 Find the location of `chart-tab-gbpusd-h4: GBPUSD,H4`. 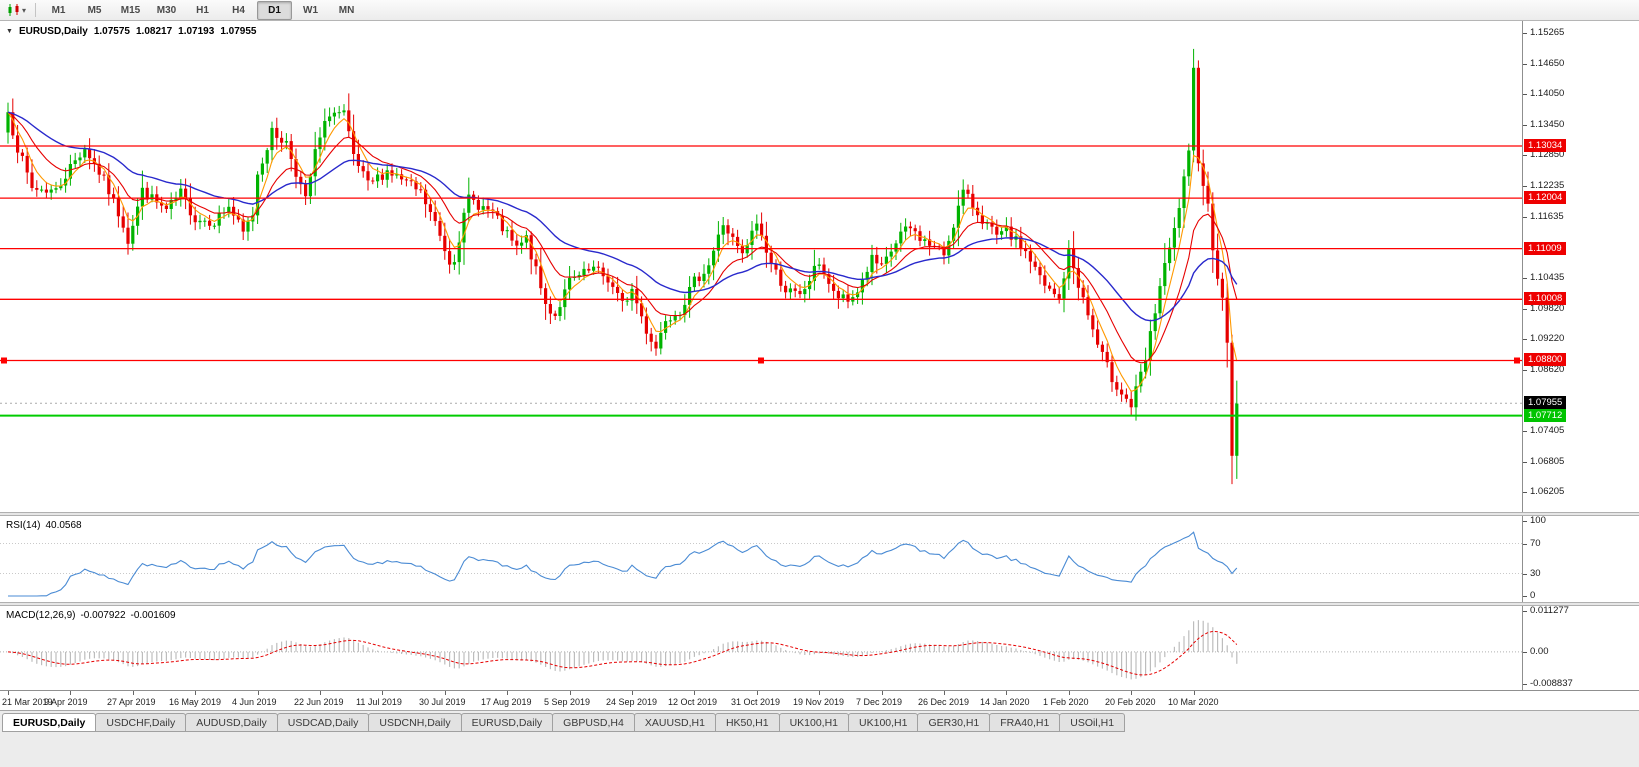

chart-tab-gbpusd-h4: GBPUSD,H4 is located at coordinates (593, 722).